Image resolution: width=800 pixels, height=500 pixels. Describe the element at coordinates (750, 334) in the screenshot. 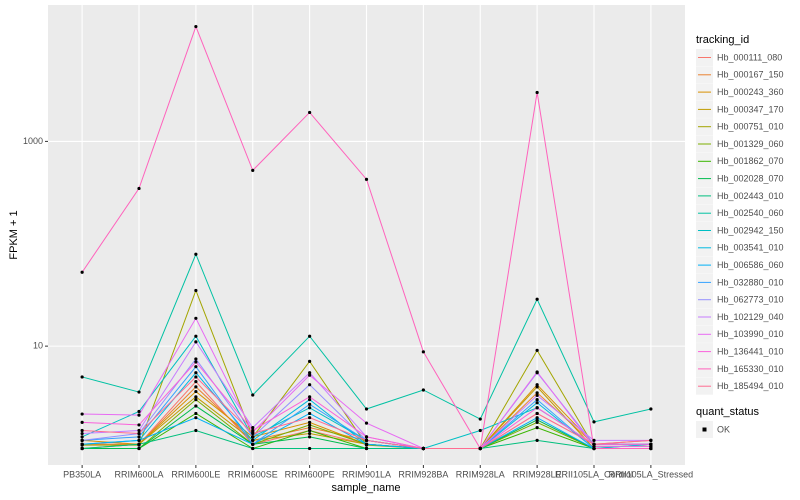

I see `legend-label: Hb_103990_010` at that location.